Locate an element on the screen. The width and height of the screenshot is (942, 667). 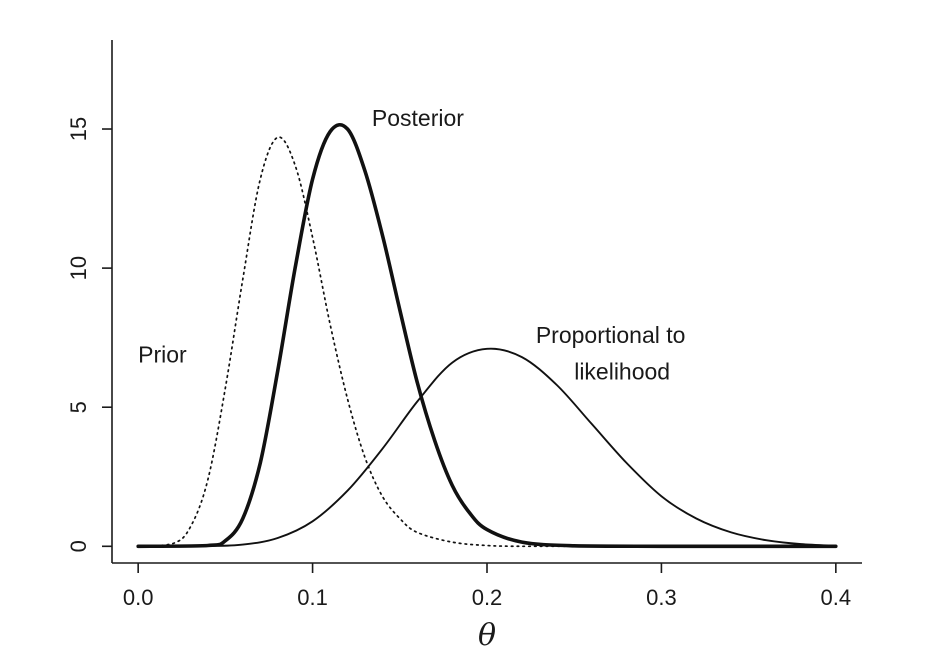
x-tick-label: 0.0 is located at coordinates (138, 597).